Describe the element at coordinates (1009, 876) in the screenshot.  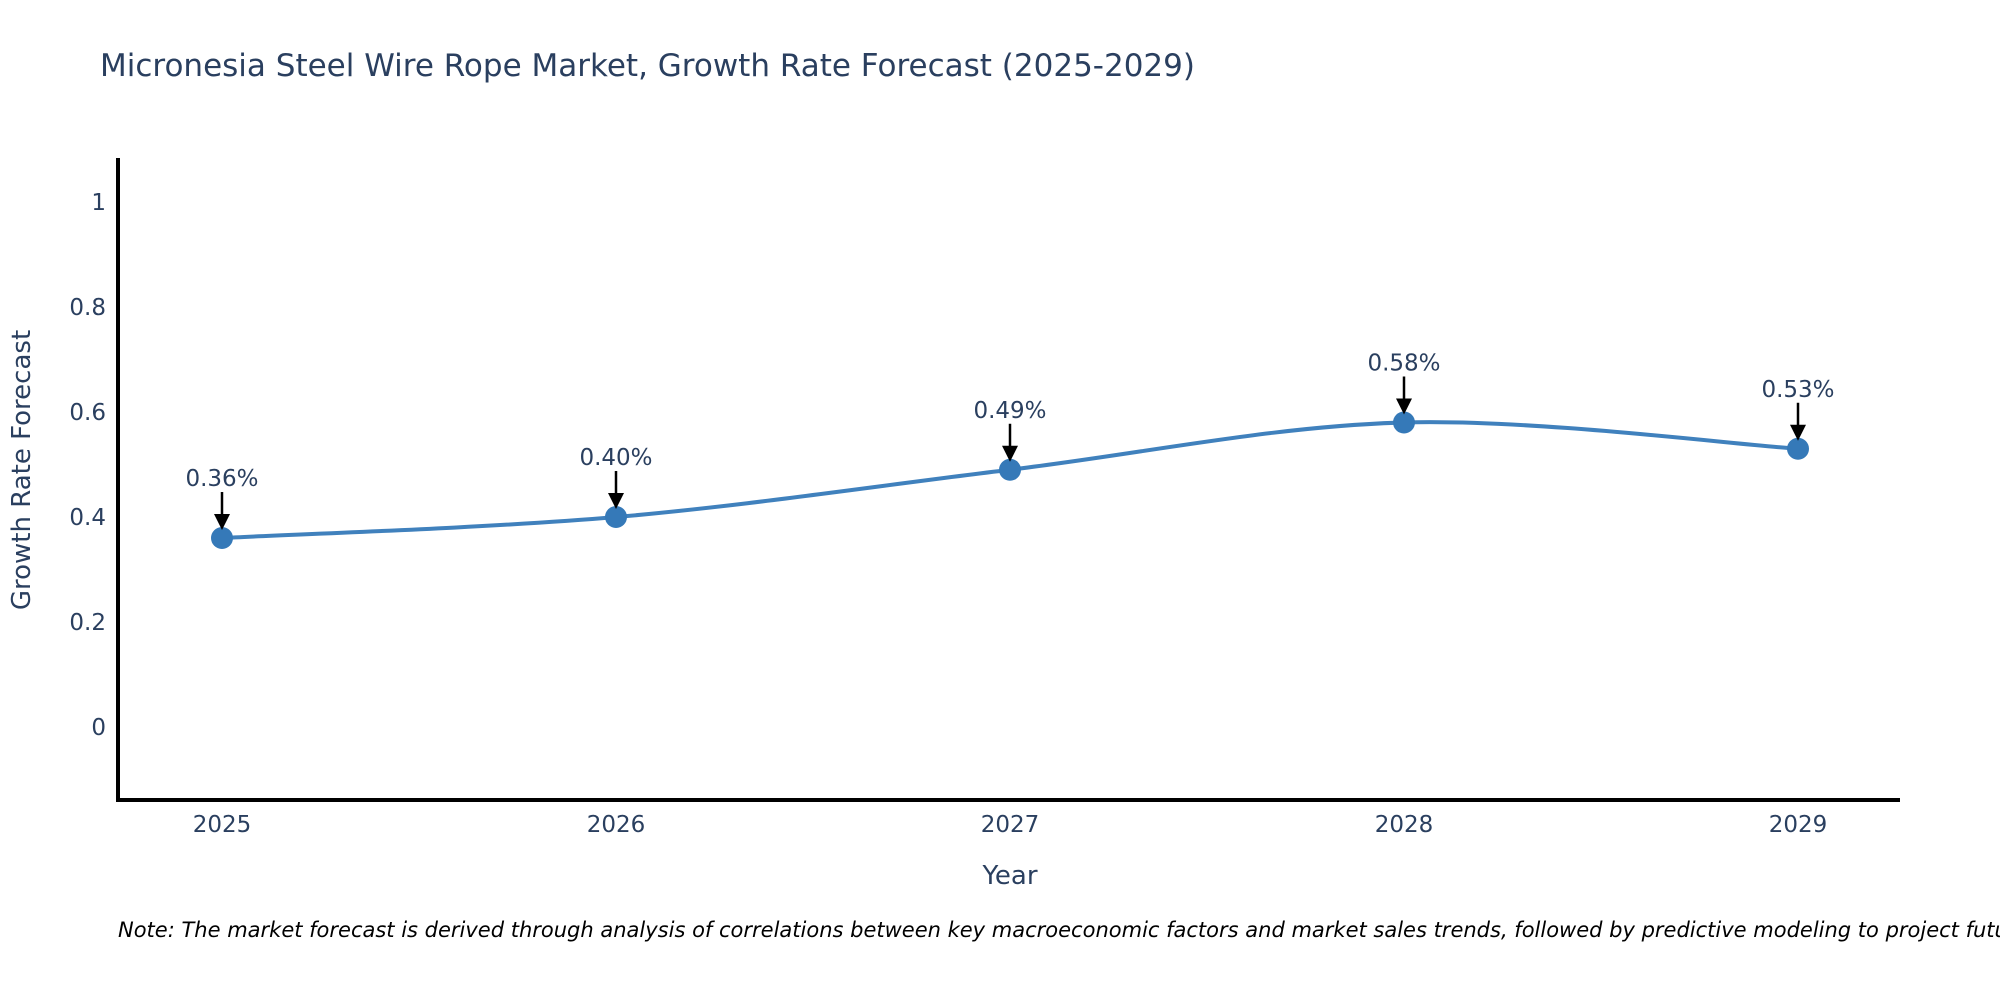
I see `x-axis-title: Year` at that location.